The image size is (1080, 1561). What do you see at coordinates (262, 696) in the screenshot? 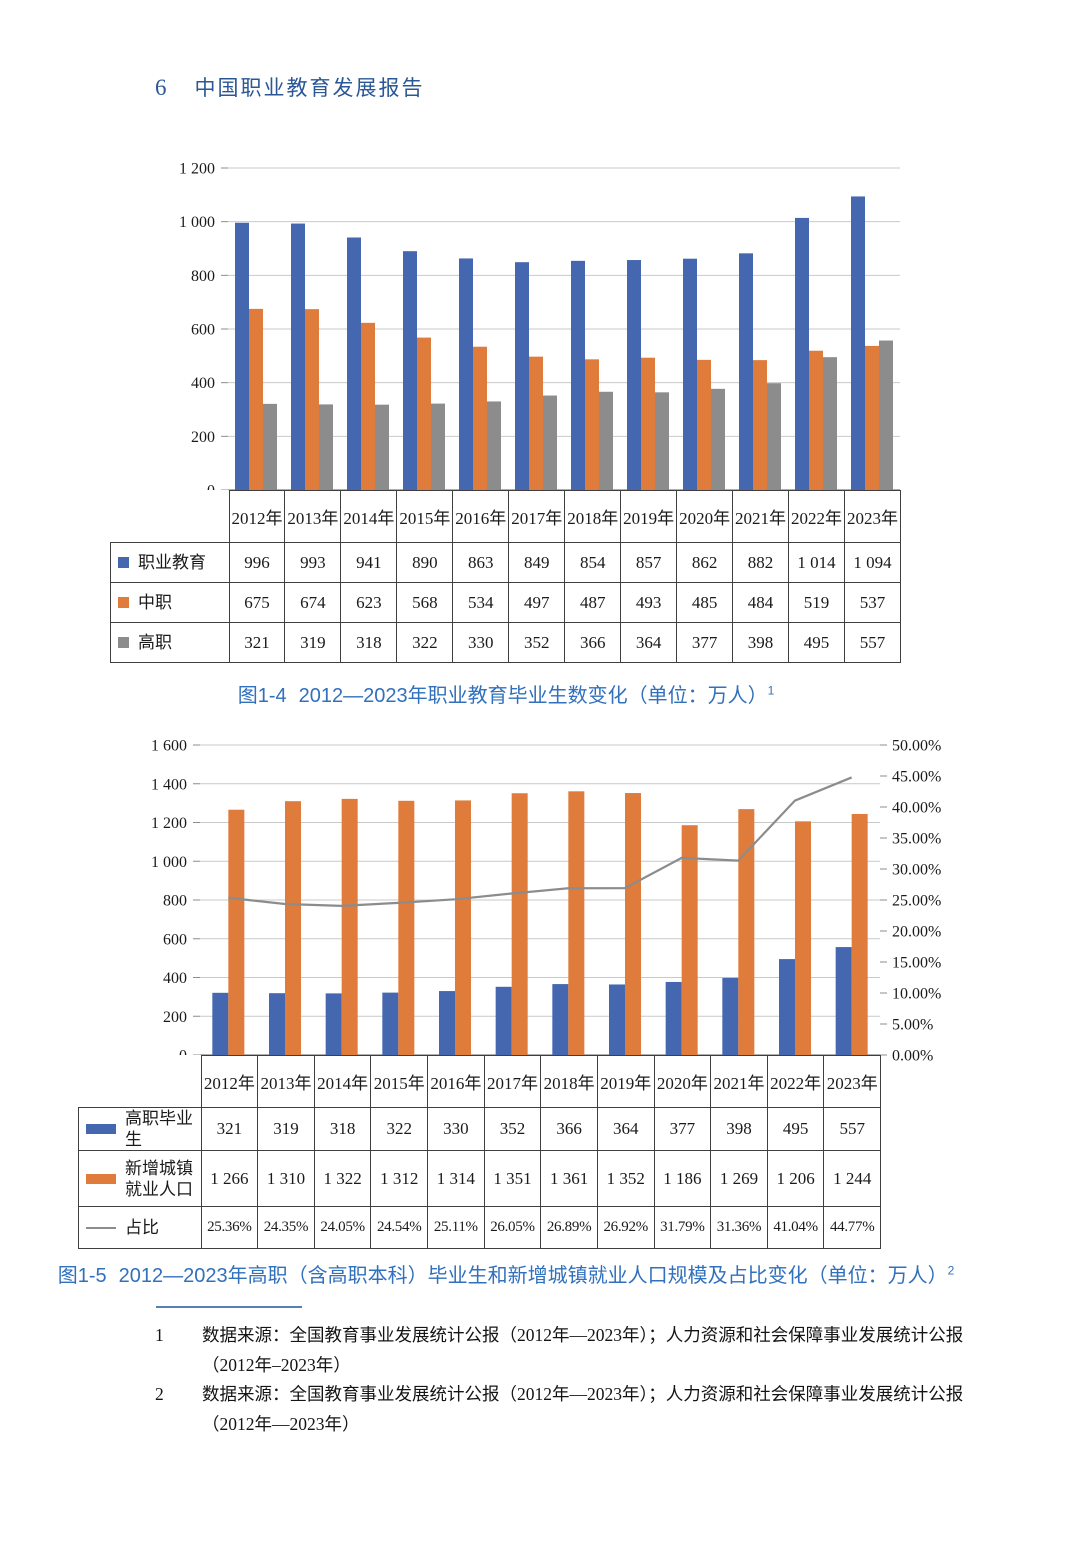
I see `figure1-caption-prefix: 图1-4` at bounding box center [262, 696].